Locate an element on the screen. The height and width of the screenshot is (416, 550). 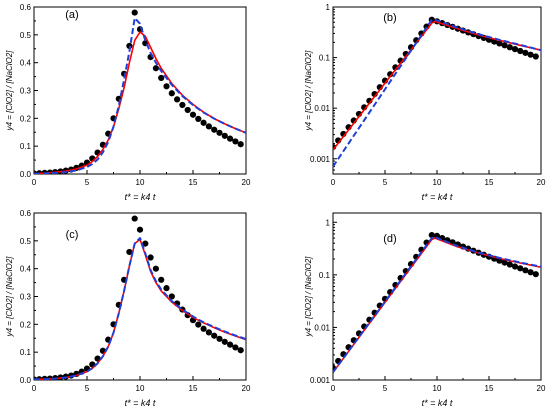
y-tick-label: 1 is located at coordinates (328, 222).